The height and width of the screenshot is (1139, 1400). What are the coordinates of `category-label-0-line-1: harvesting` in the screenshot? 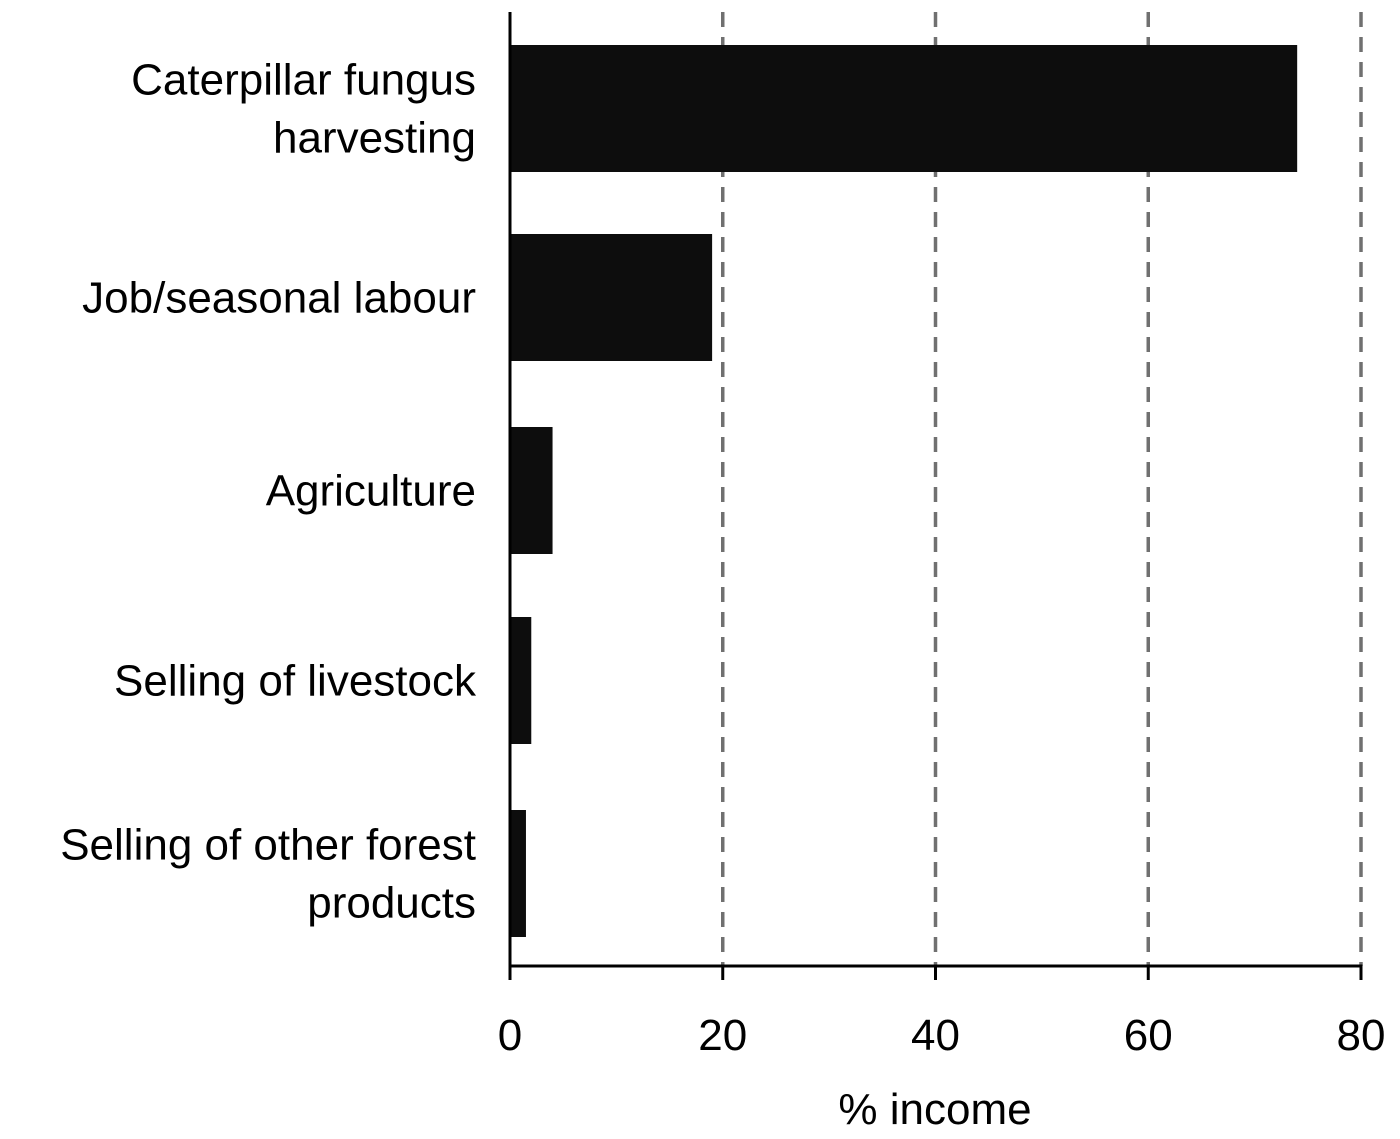 It's located at (374, 138).